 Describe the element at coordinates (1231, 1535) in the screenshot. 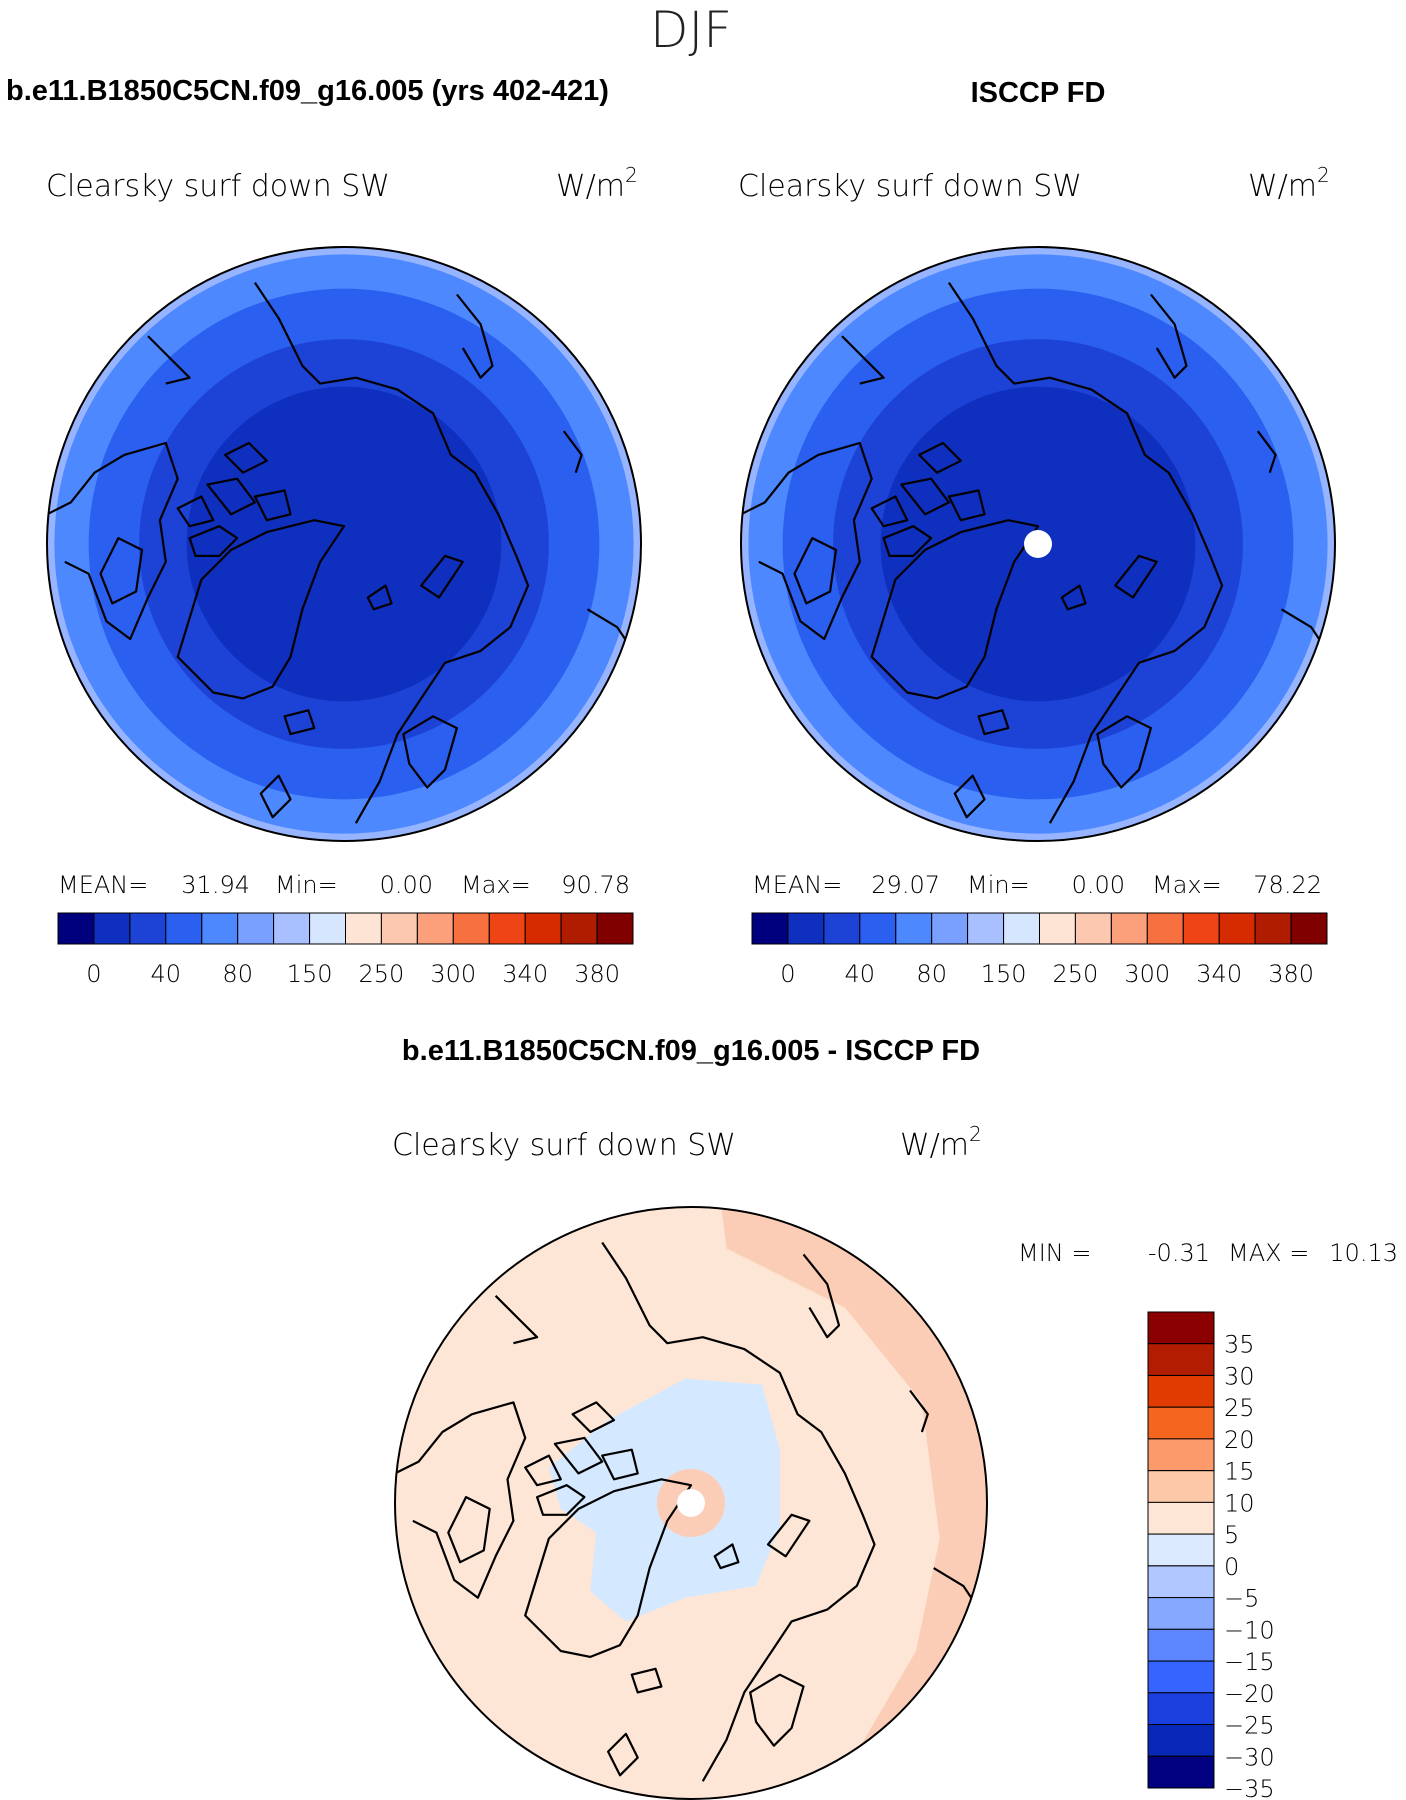

I see `colorbar-tick-label: 5` at that location.